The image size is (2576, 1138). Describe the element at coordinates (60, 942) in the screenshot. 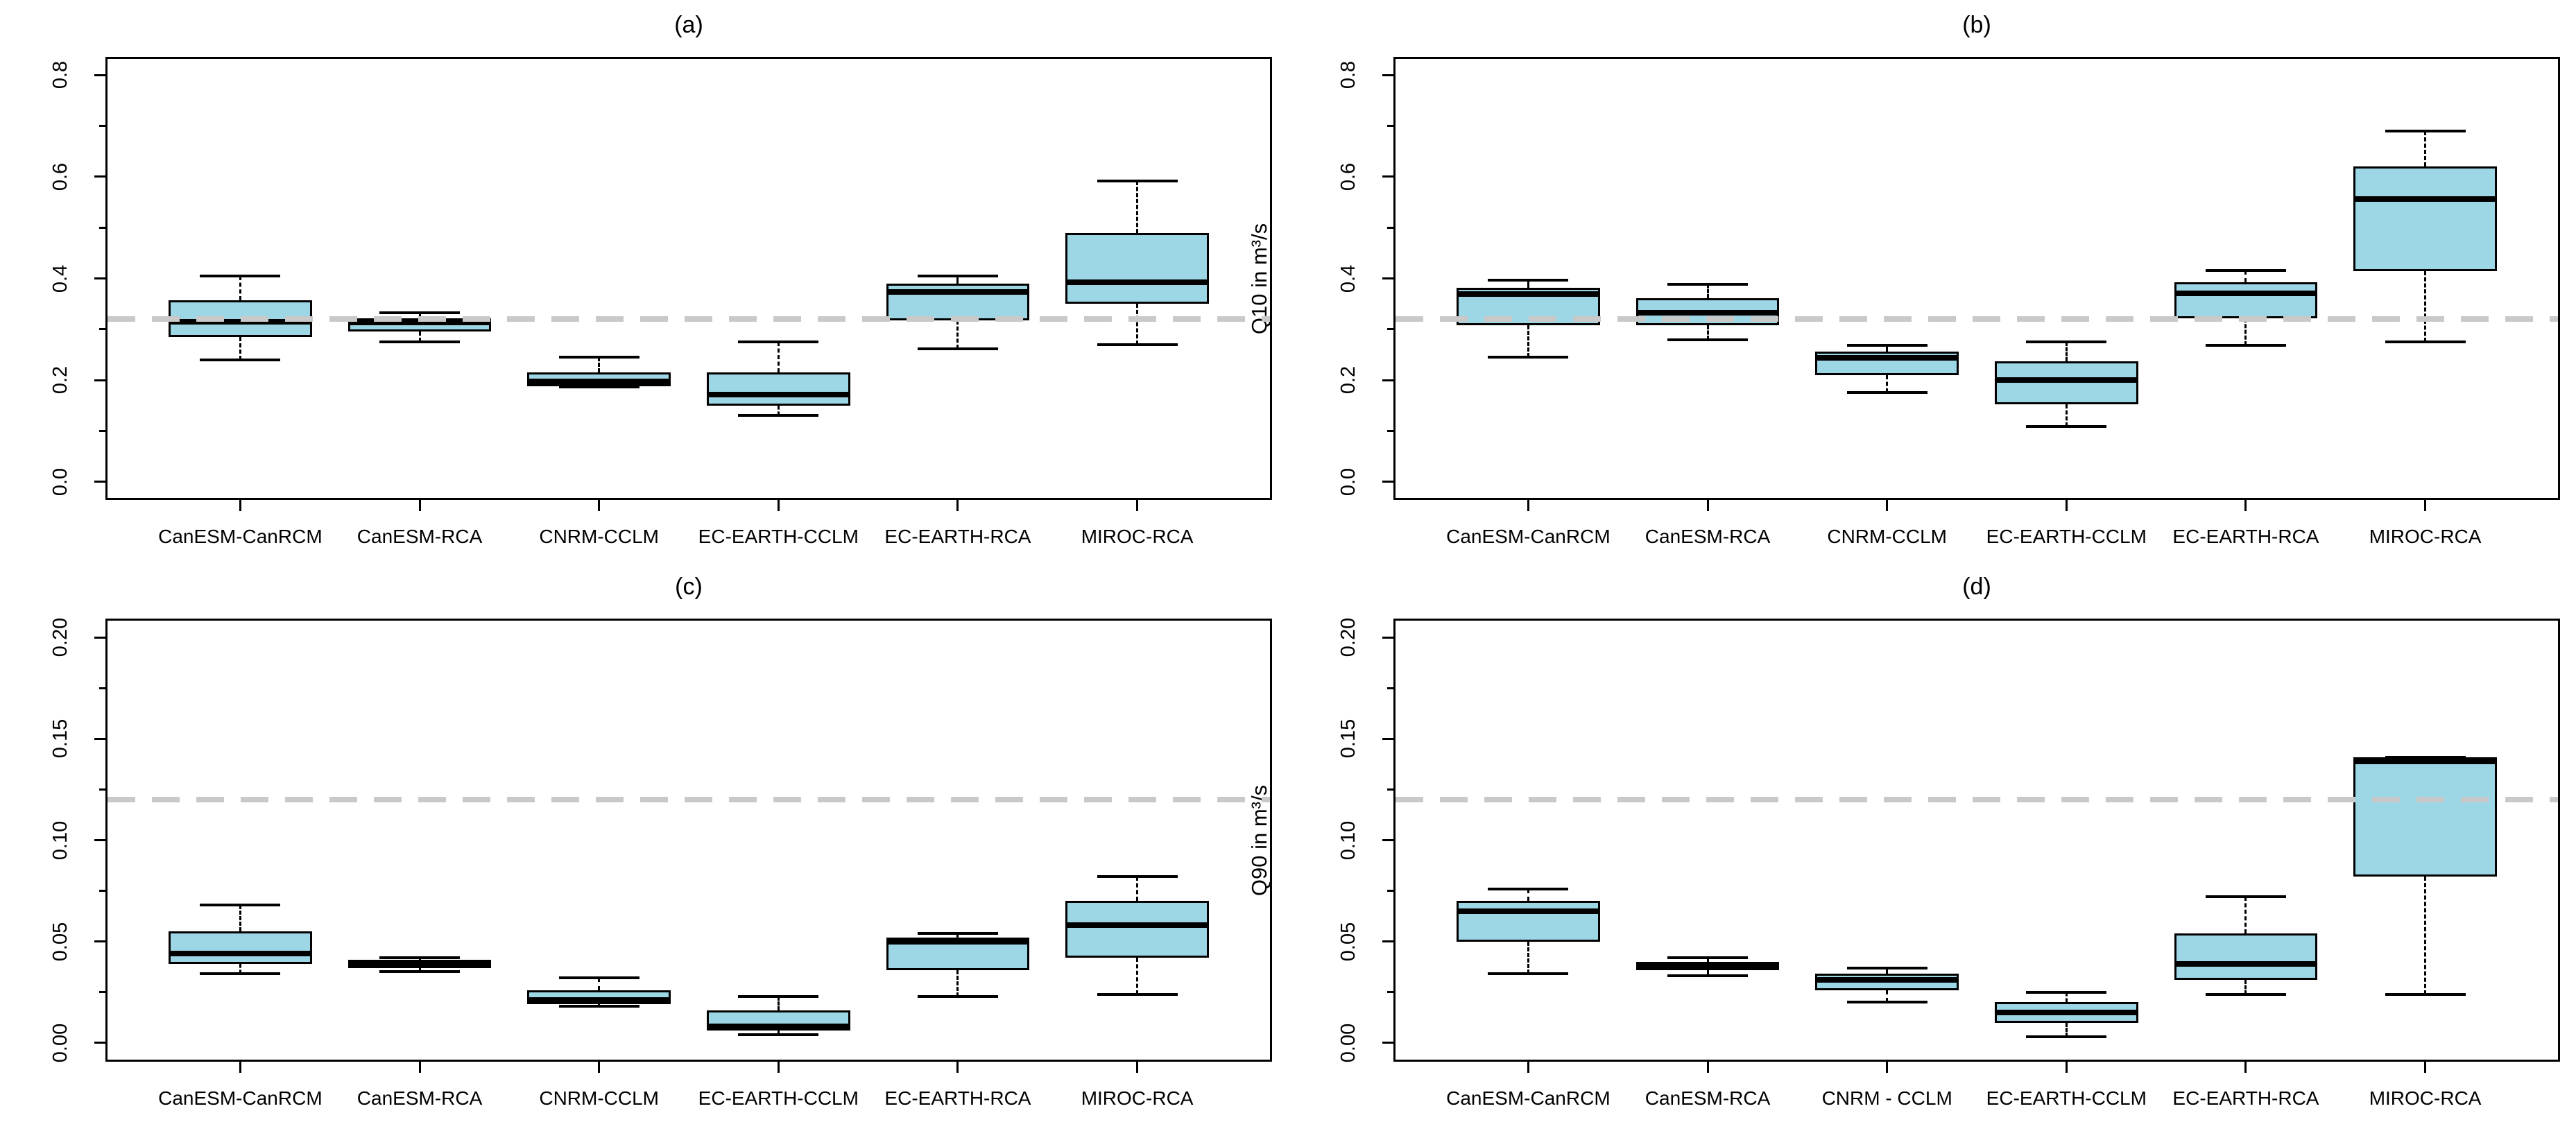

I see `y-tick-label: 0.05` at that location.